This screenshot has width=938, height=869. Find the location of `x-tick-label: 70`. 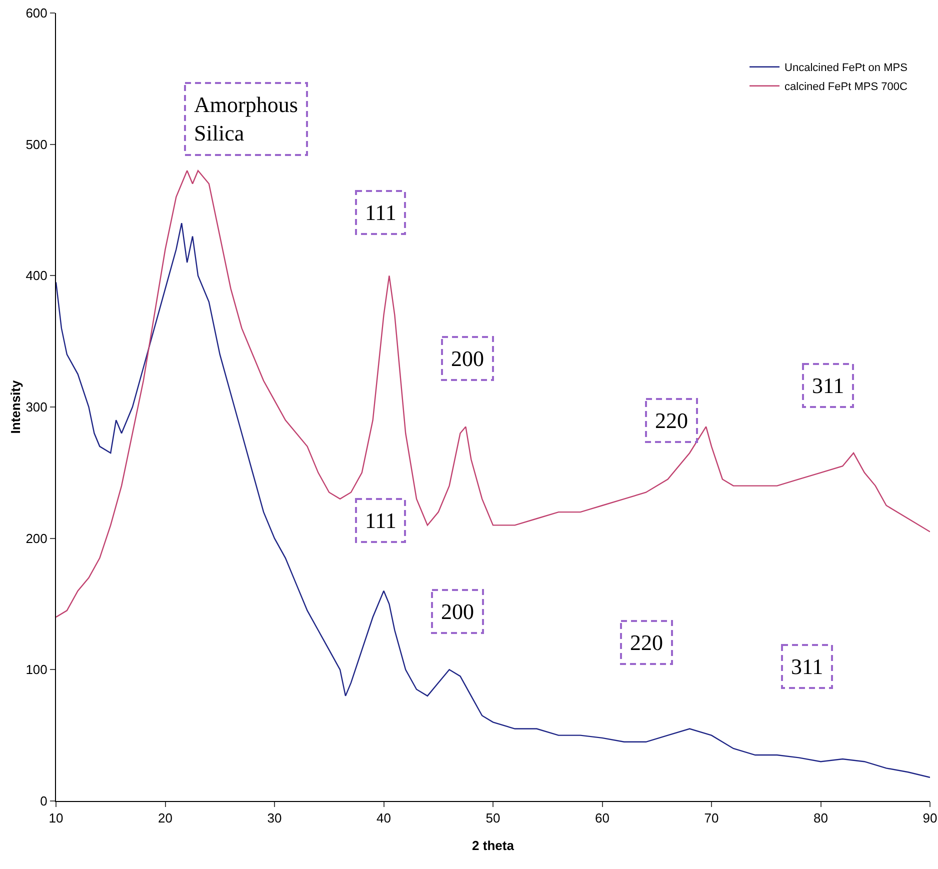

x-tick-label: 70 is located at coordinates (711, 818).